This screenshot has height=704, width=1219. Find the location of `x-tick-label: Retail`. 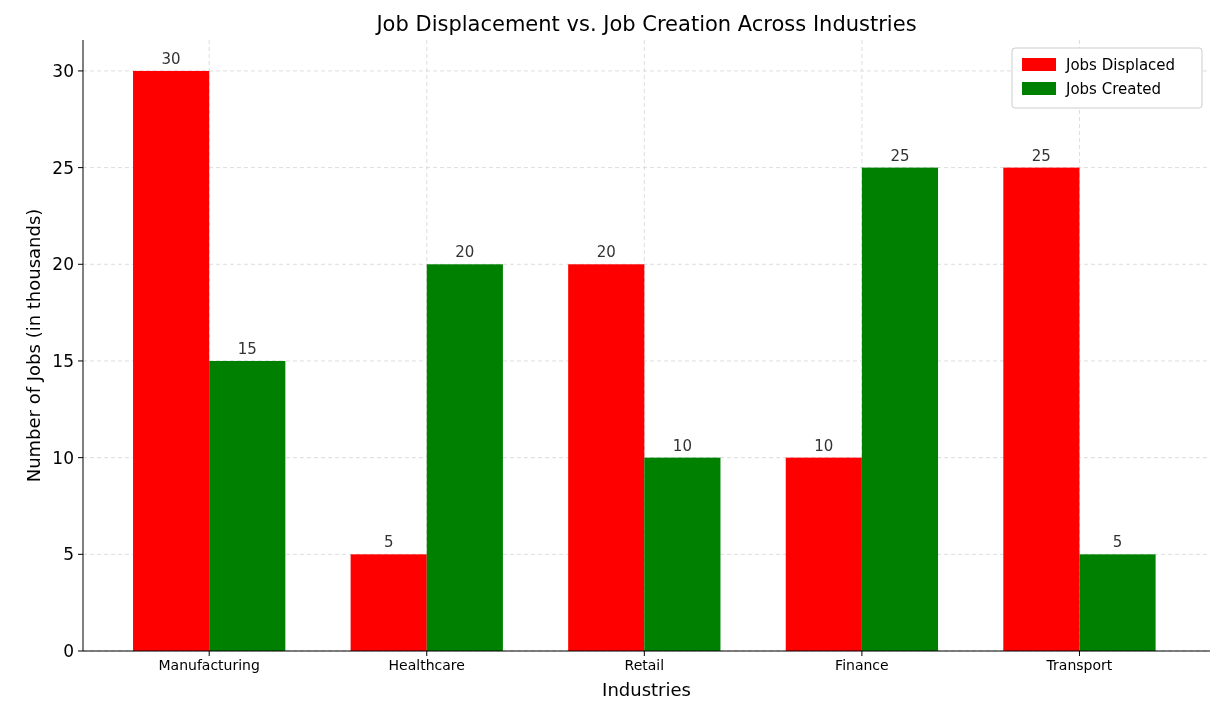

x-tick-label: Retail is located at coordinates (644, 665).